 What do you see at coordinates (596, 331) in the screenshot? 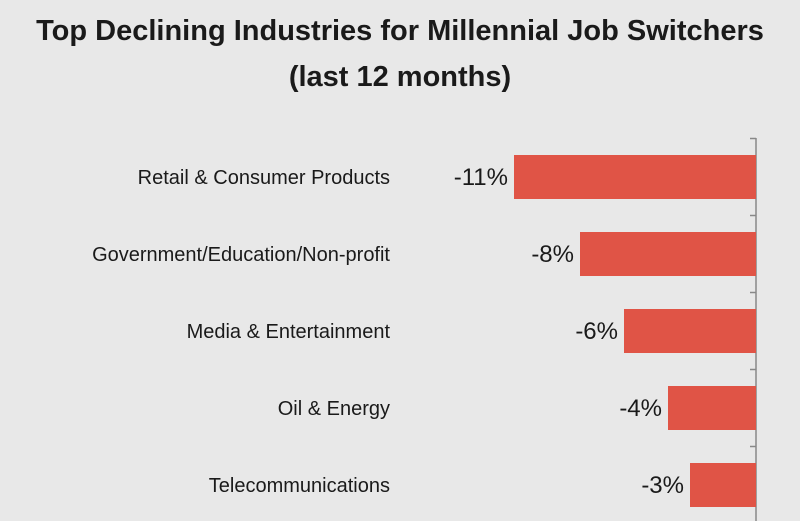
I see `data-label: -6%` at bounding box center [596, 331].